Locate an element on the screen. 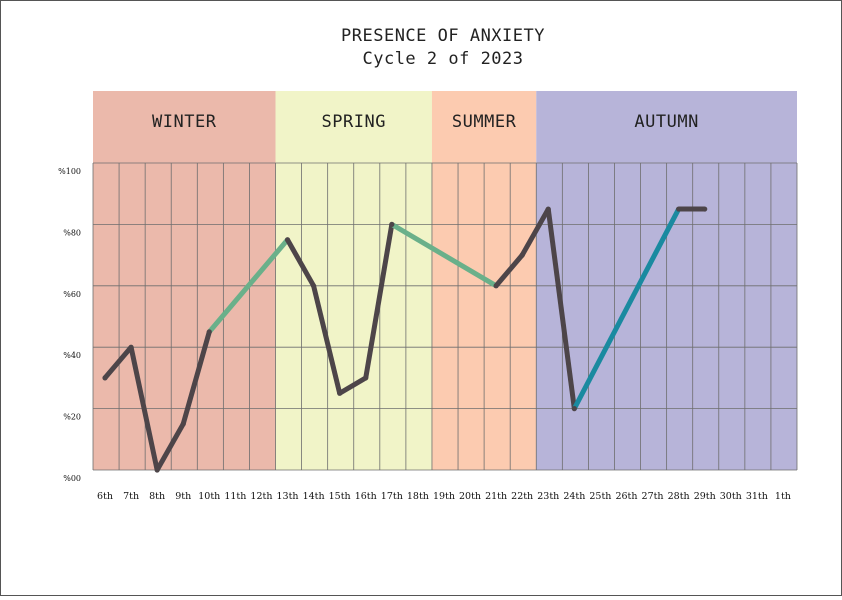 Image resolution: width=842 pixels, height=600 pixels. data-point-14th is located at coordinates (313, 286).